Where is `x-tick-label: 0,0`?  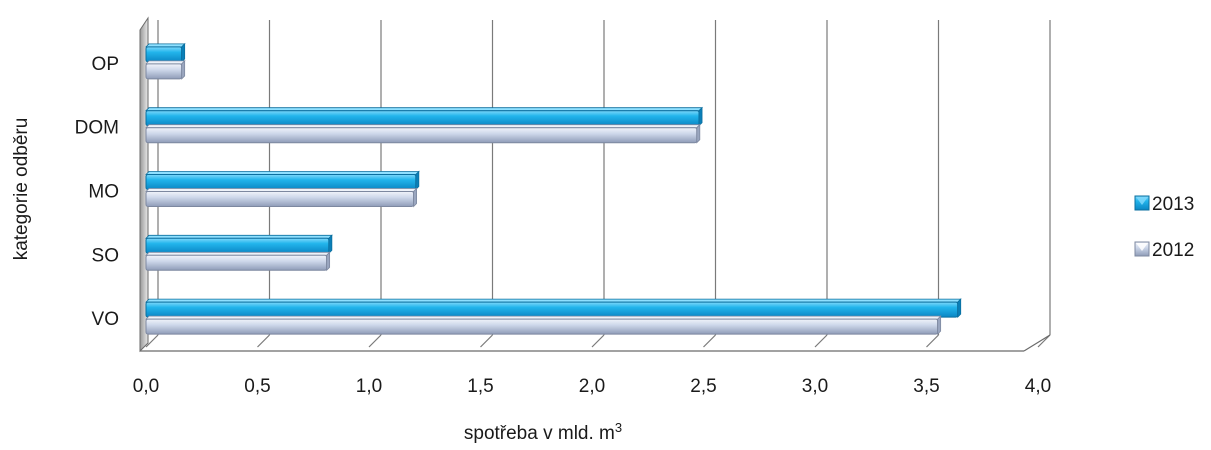 x-tick-label: 0,0 is located at coordinates (146, 386).